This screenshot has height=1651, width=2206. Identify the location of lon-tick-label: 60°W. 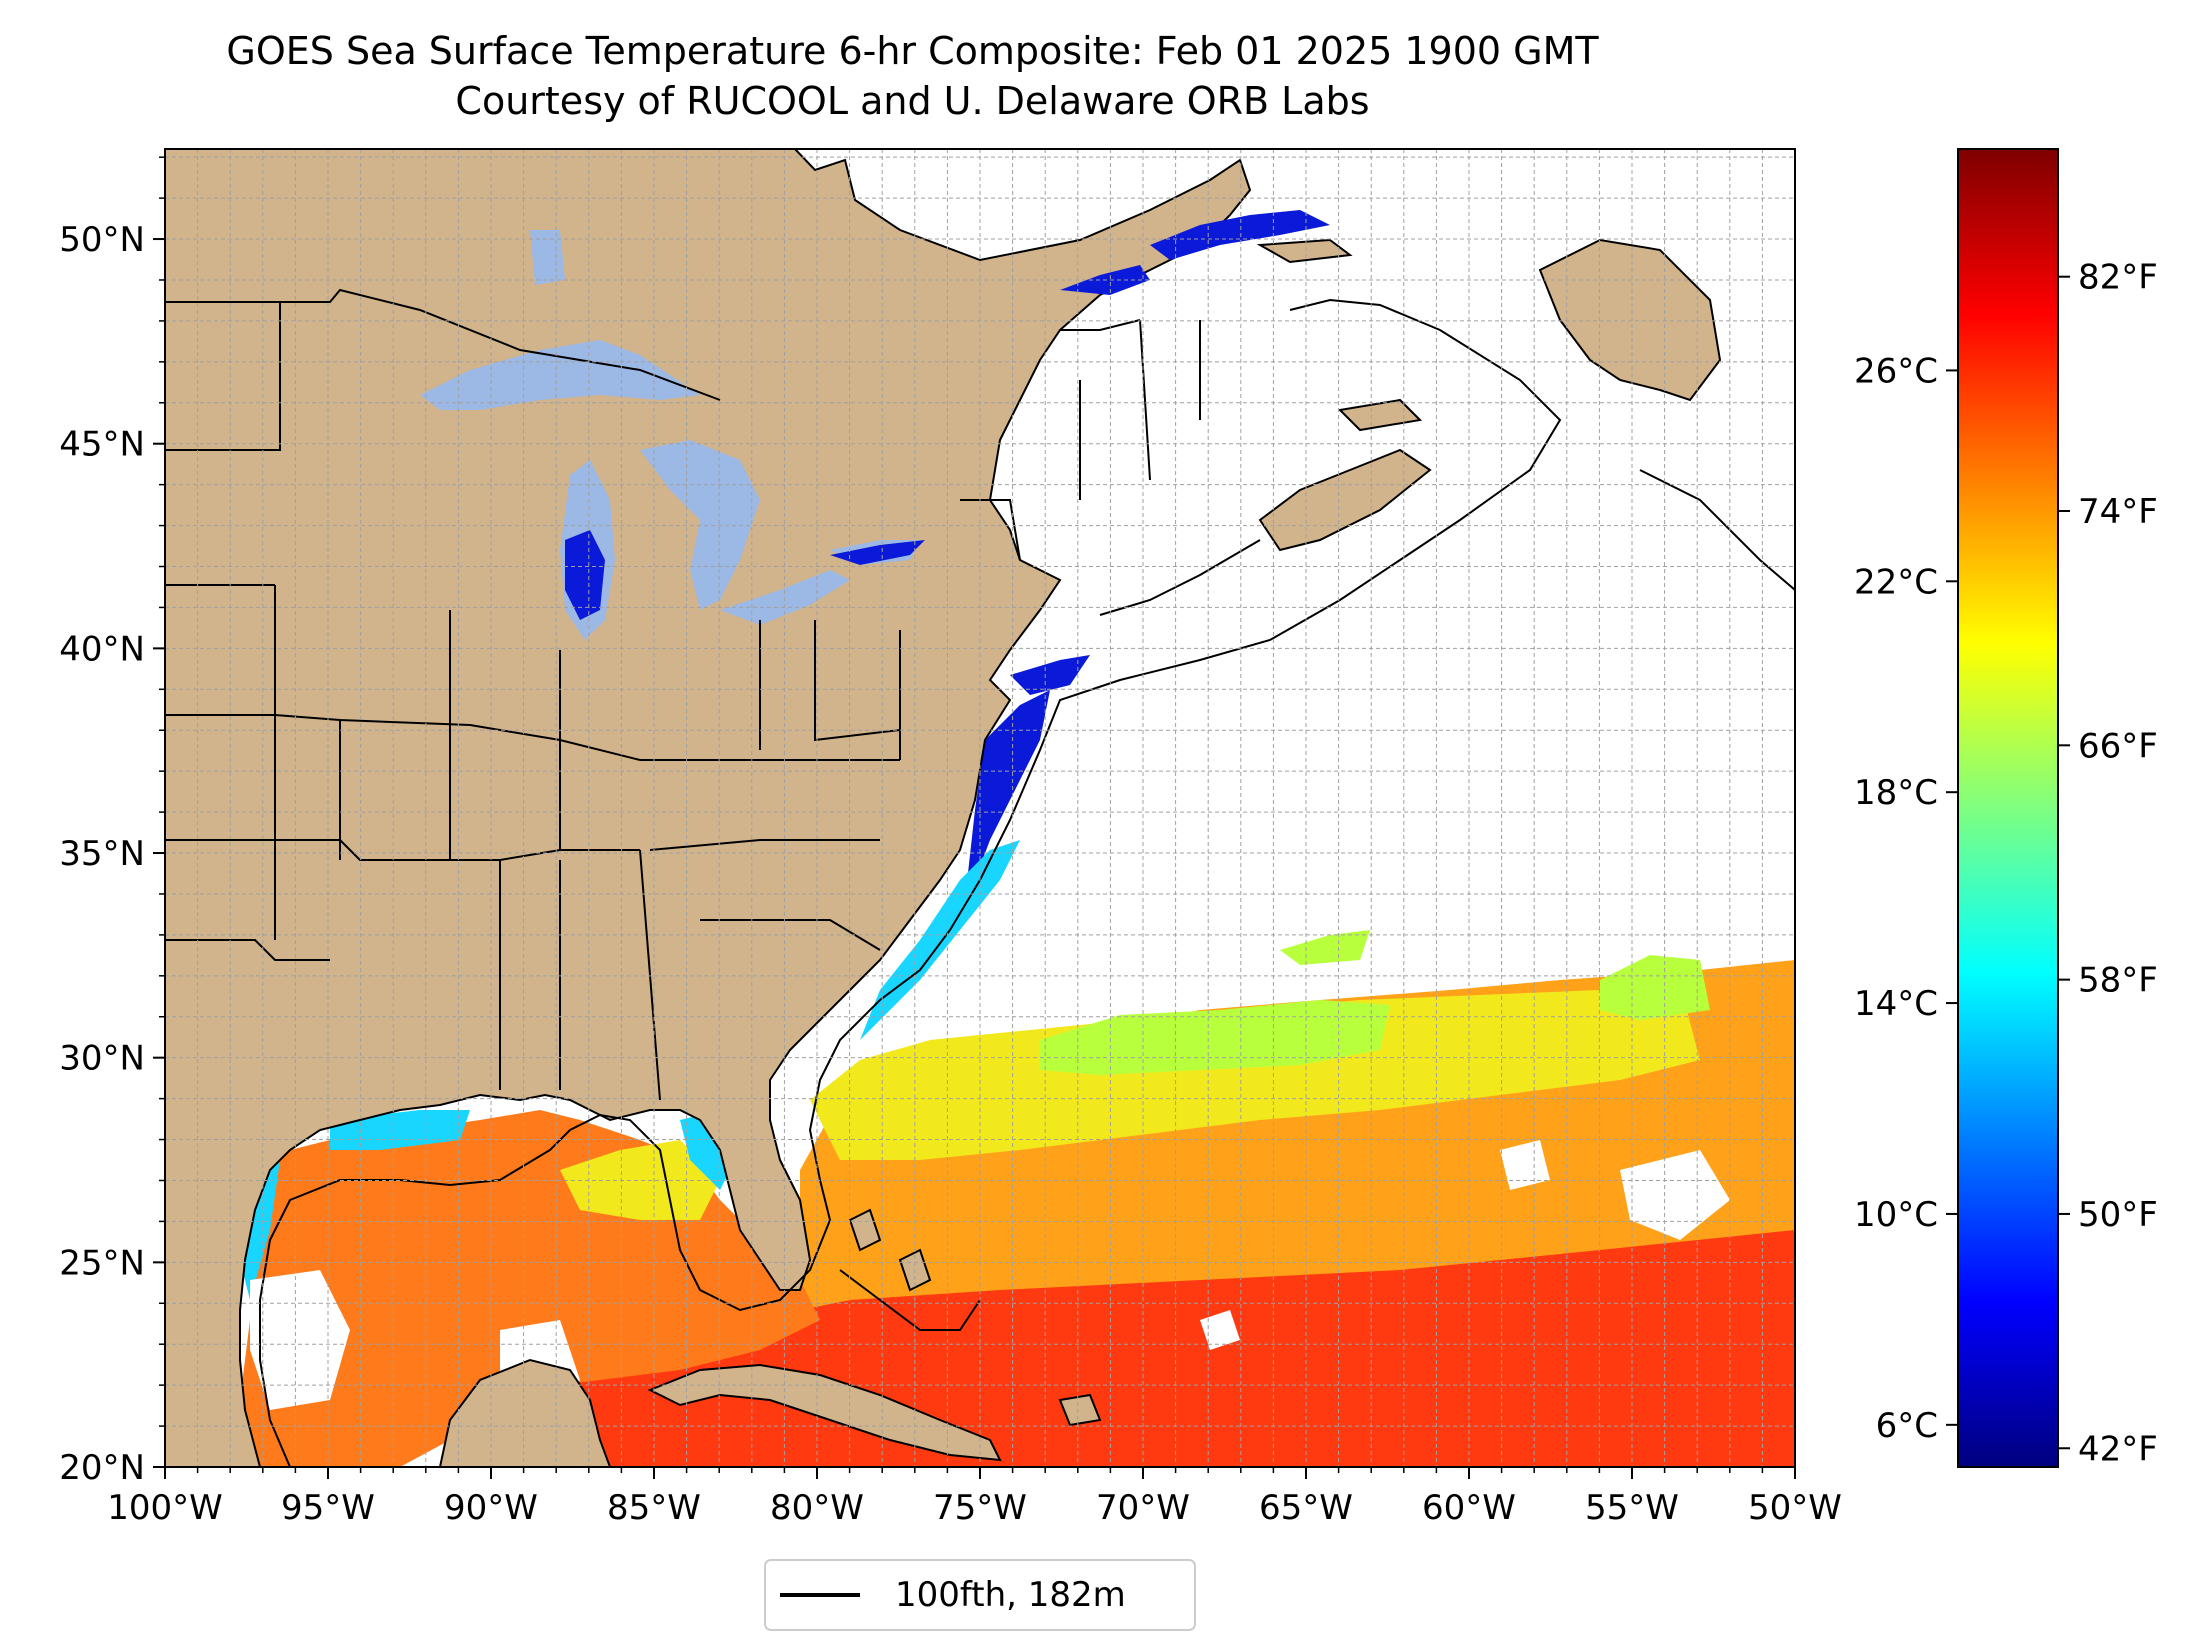
(1469, 1508).